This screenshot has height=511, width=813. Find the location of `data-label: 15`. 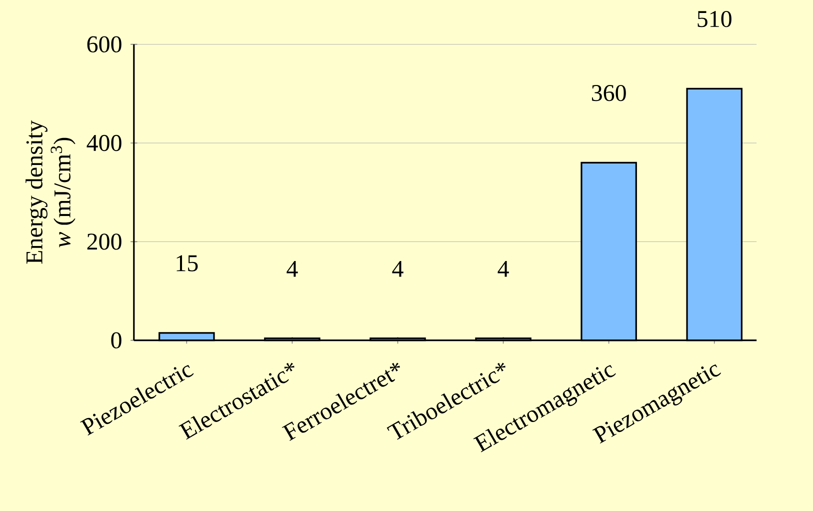

data-label: 15 is located at coordinates (187, 263).